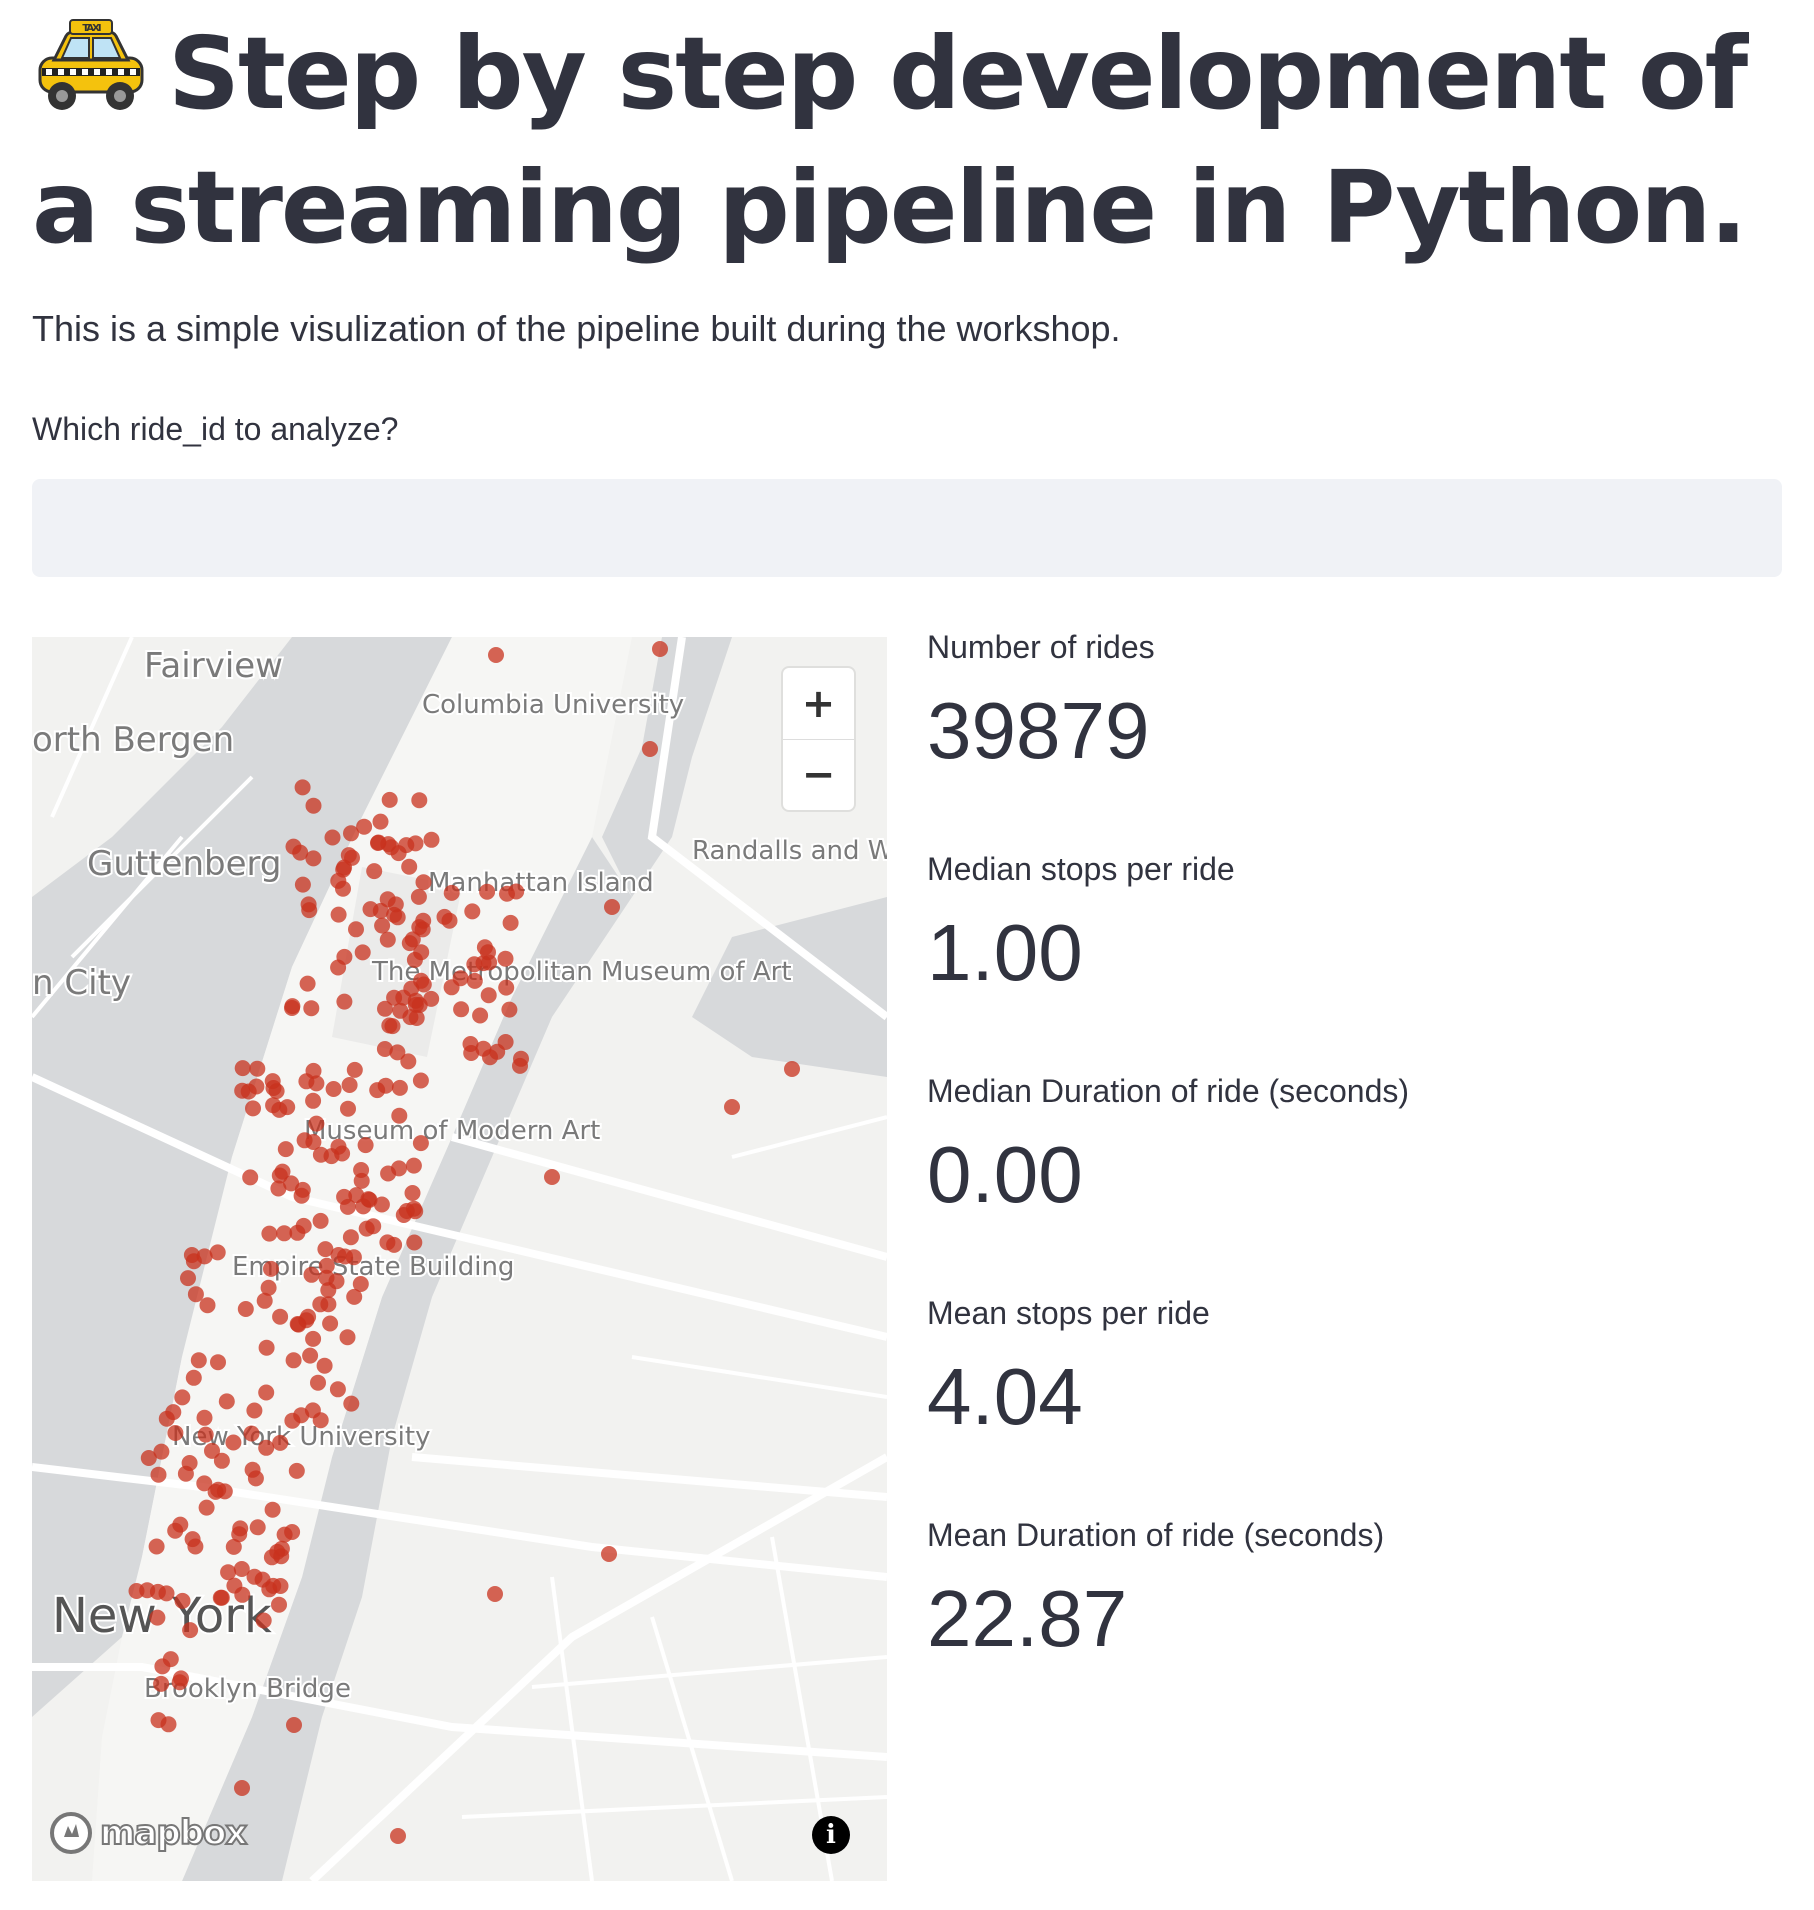 The width and height of the screenshot is (1814, 1910). Describe the element at coordinates (71, 1833) in the screenshot. I see `mapbox-logo-icon` at that location.